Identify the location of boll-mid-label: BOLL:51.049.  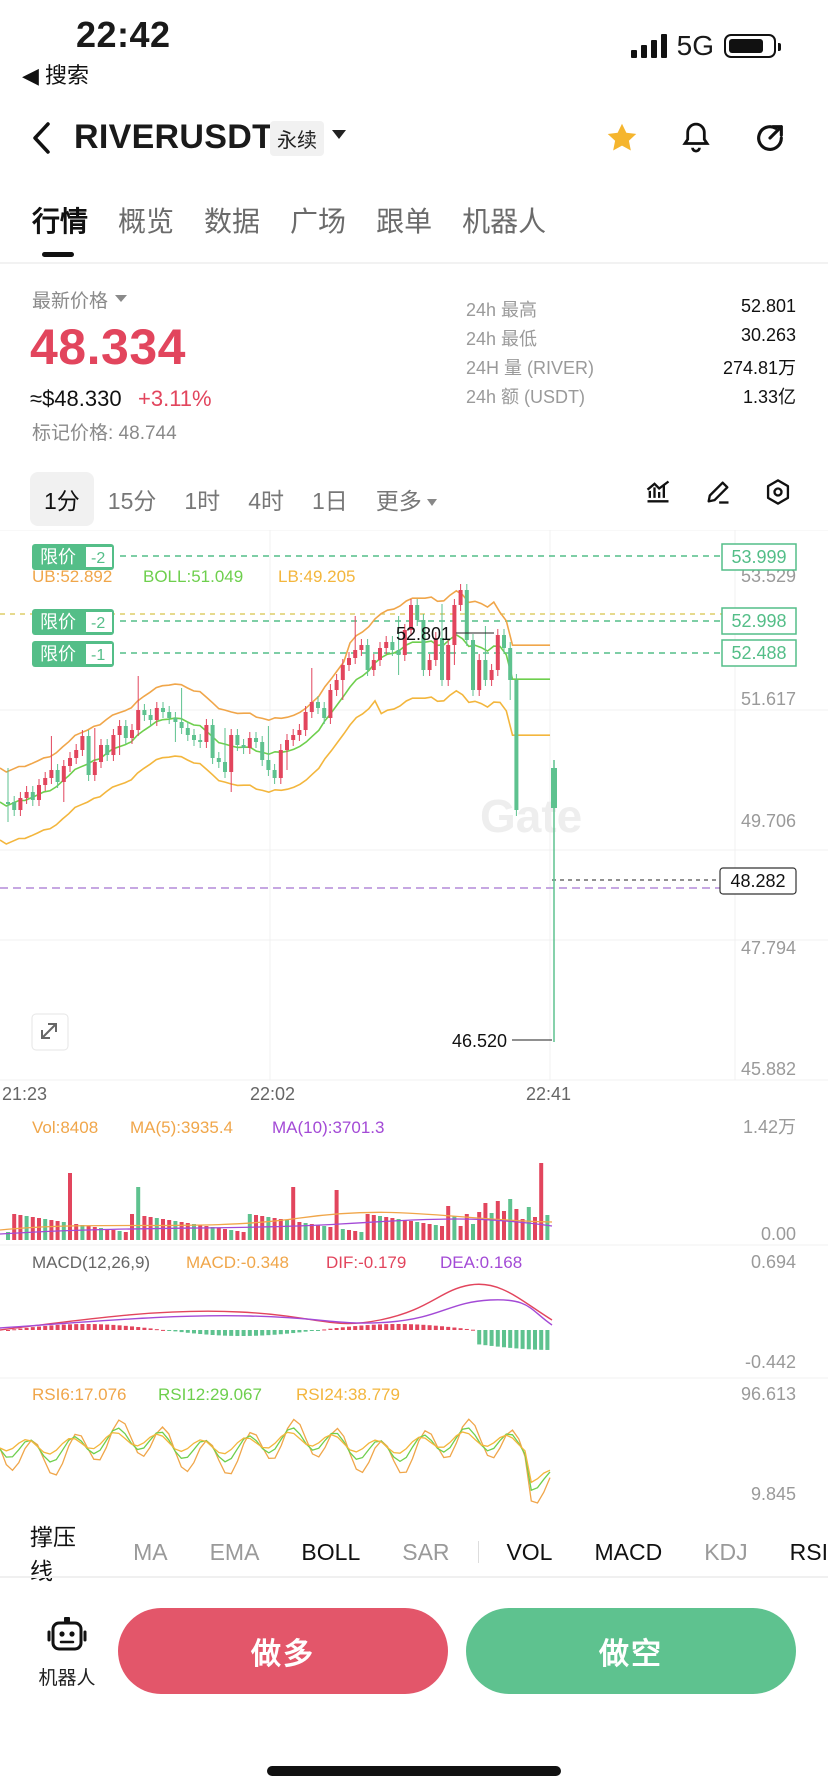
(193, 576).